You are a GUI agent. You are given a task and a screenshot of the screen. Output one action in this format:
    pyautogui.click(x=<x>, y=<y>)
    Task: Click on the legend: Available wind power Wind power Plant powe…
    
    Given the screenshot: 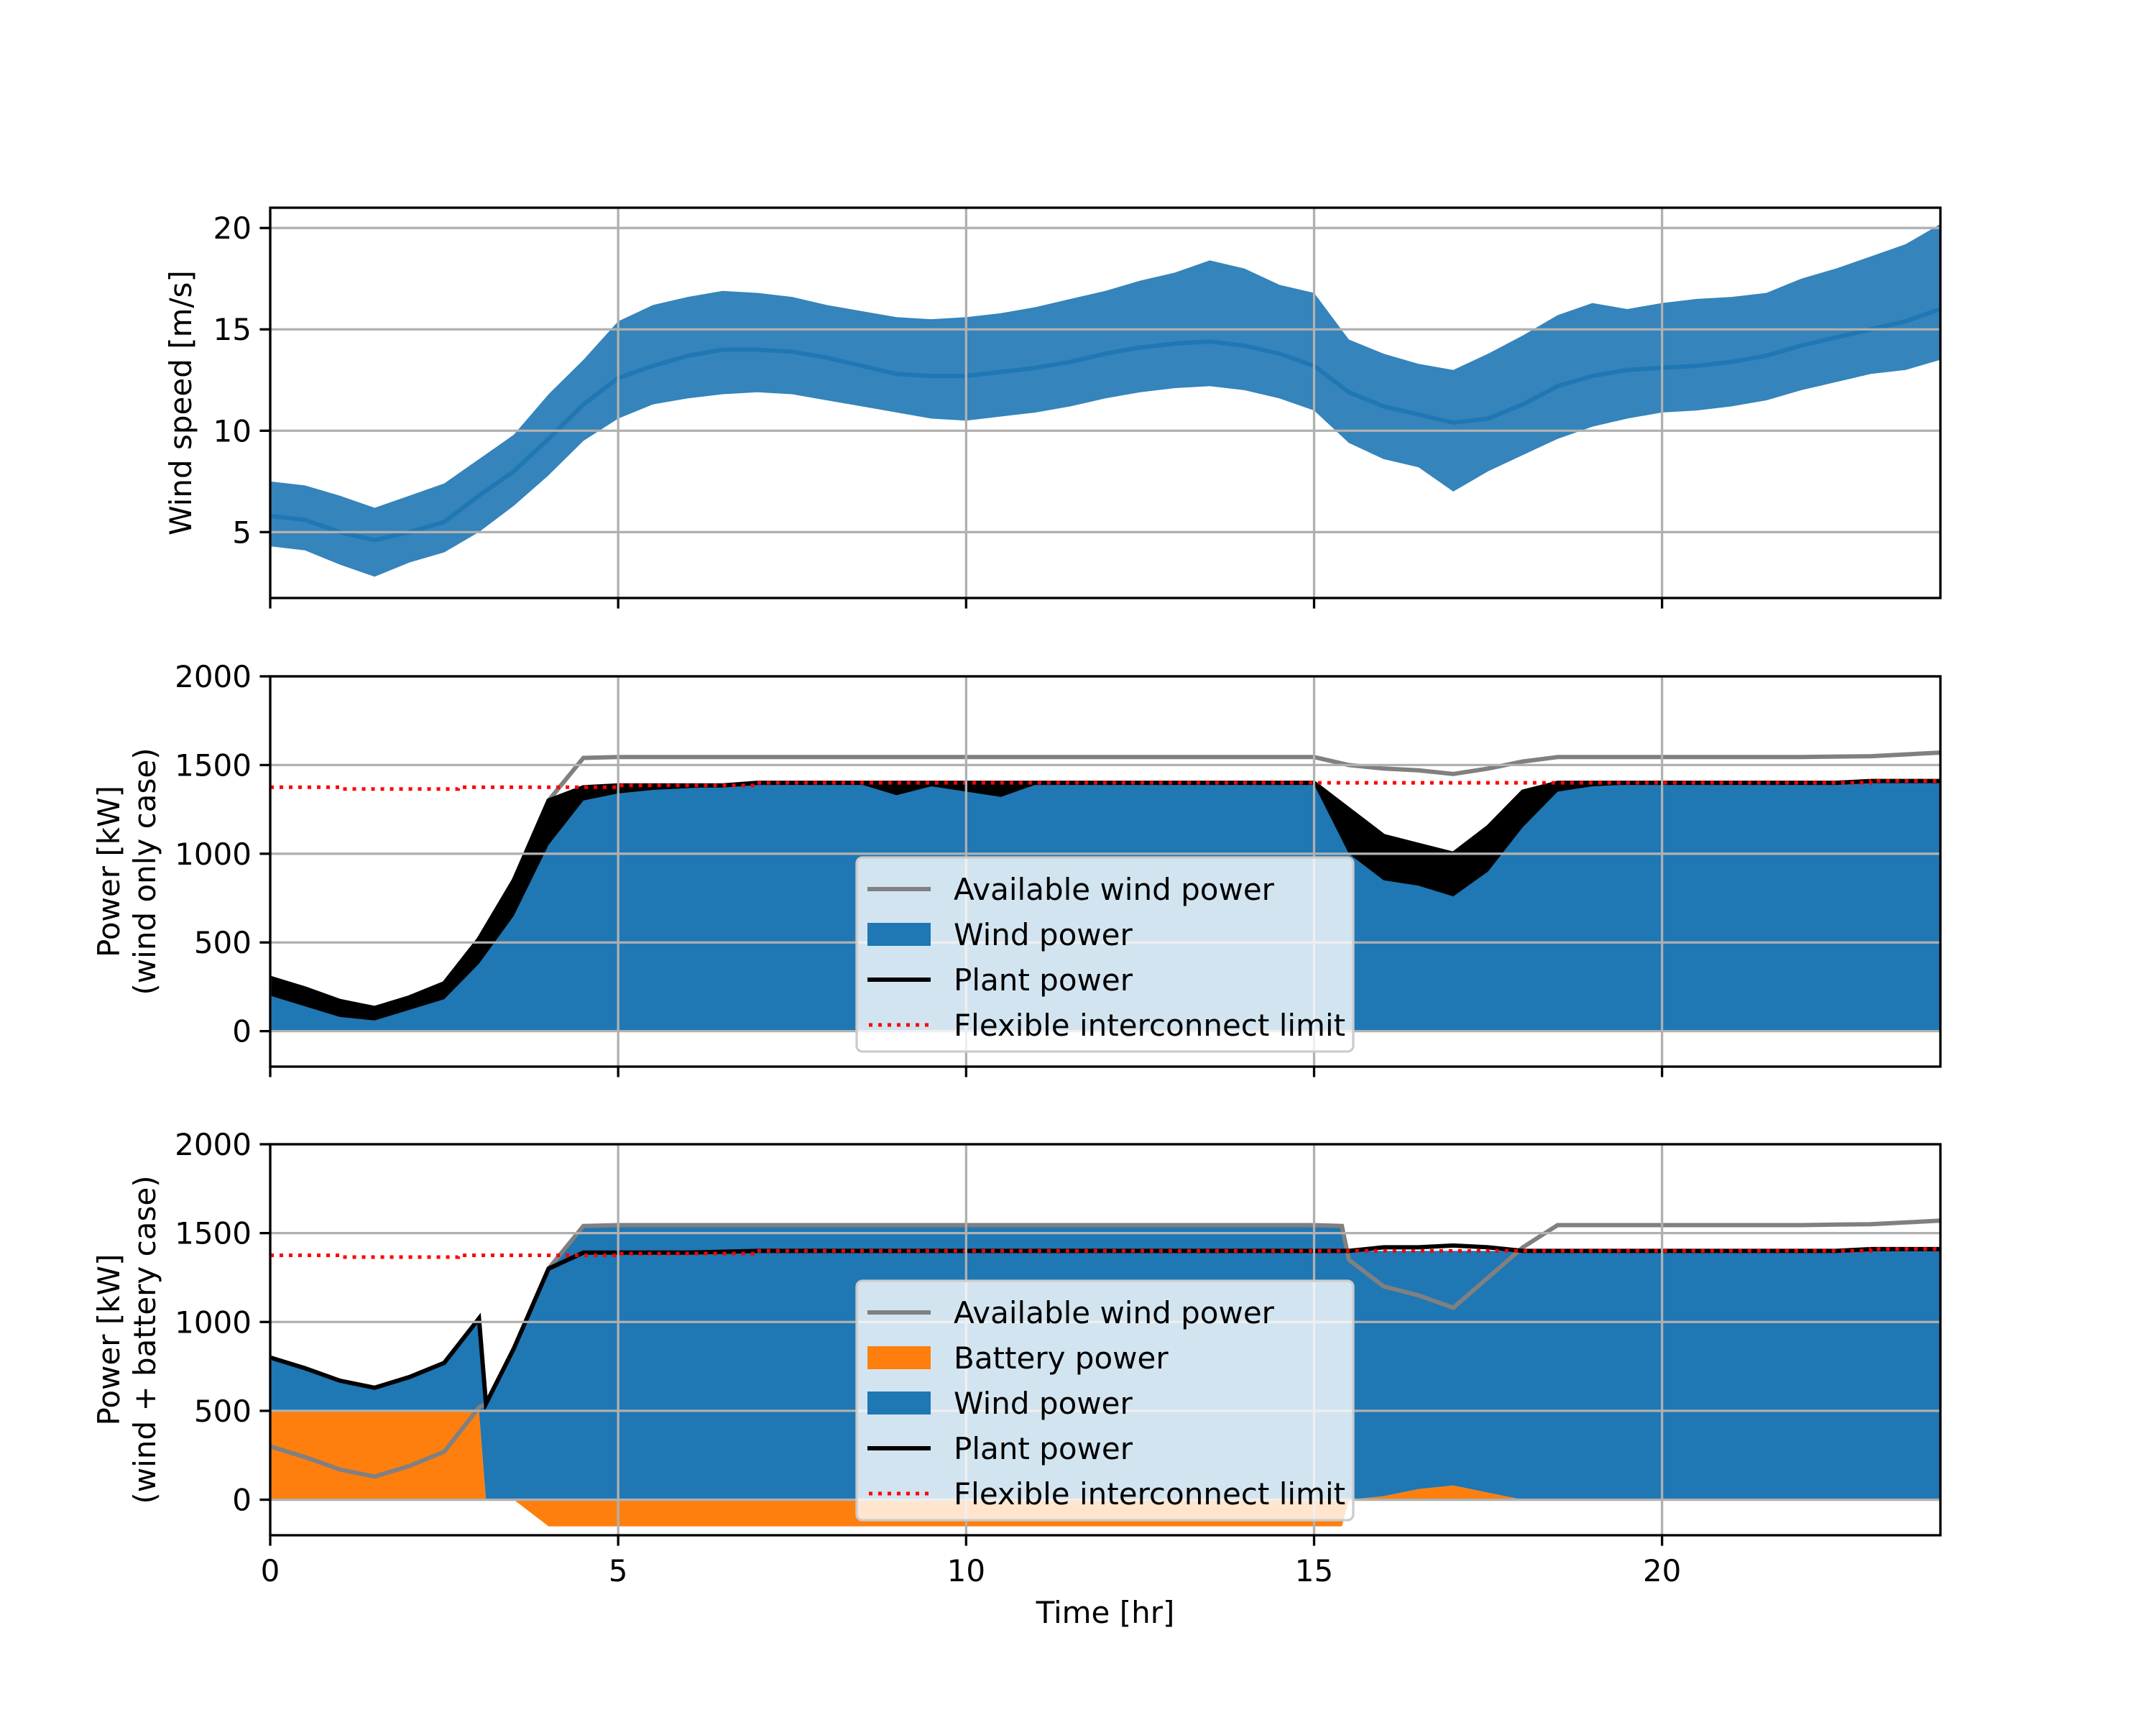 What is the action you would take?
    pyautogui.click(x=1105, y=954)
    